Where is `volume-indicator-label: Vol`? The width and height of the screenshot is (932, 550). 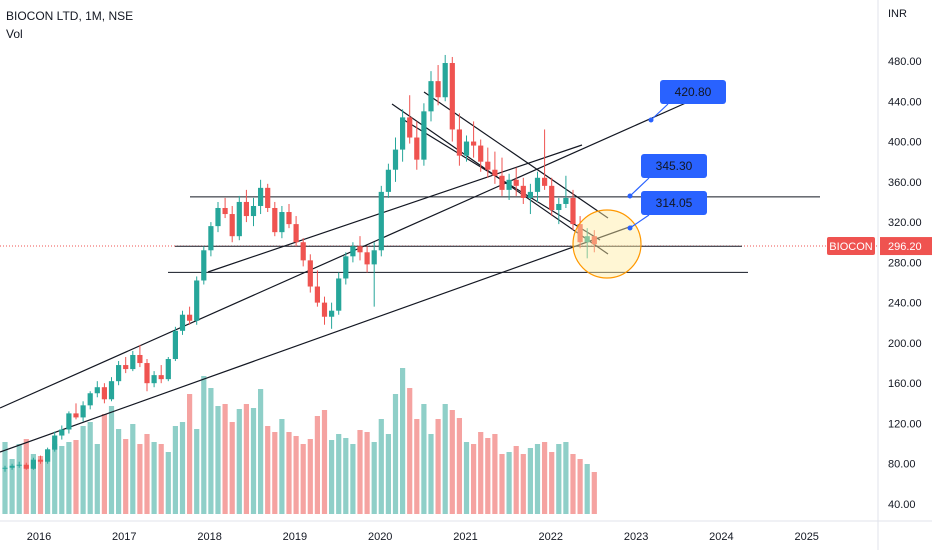
volume-indicator-label: Vol is located at coordinates (14, 34).